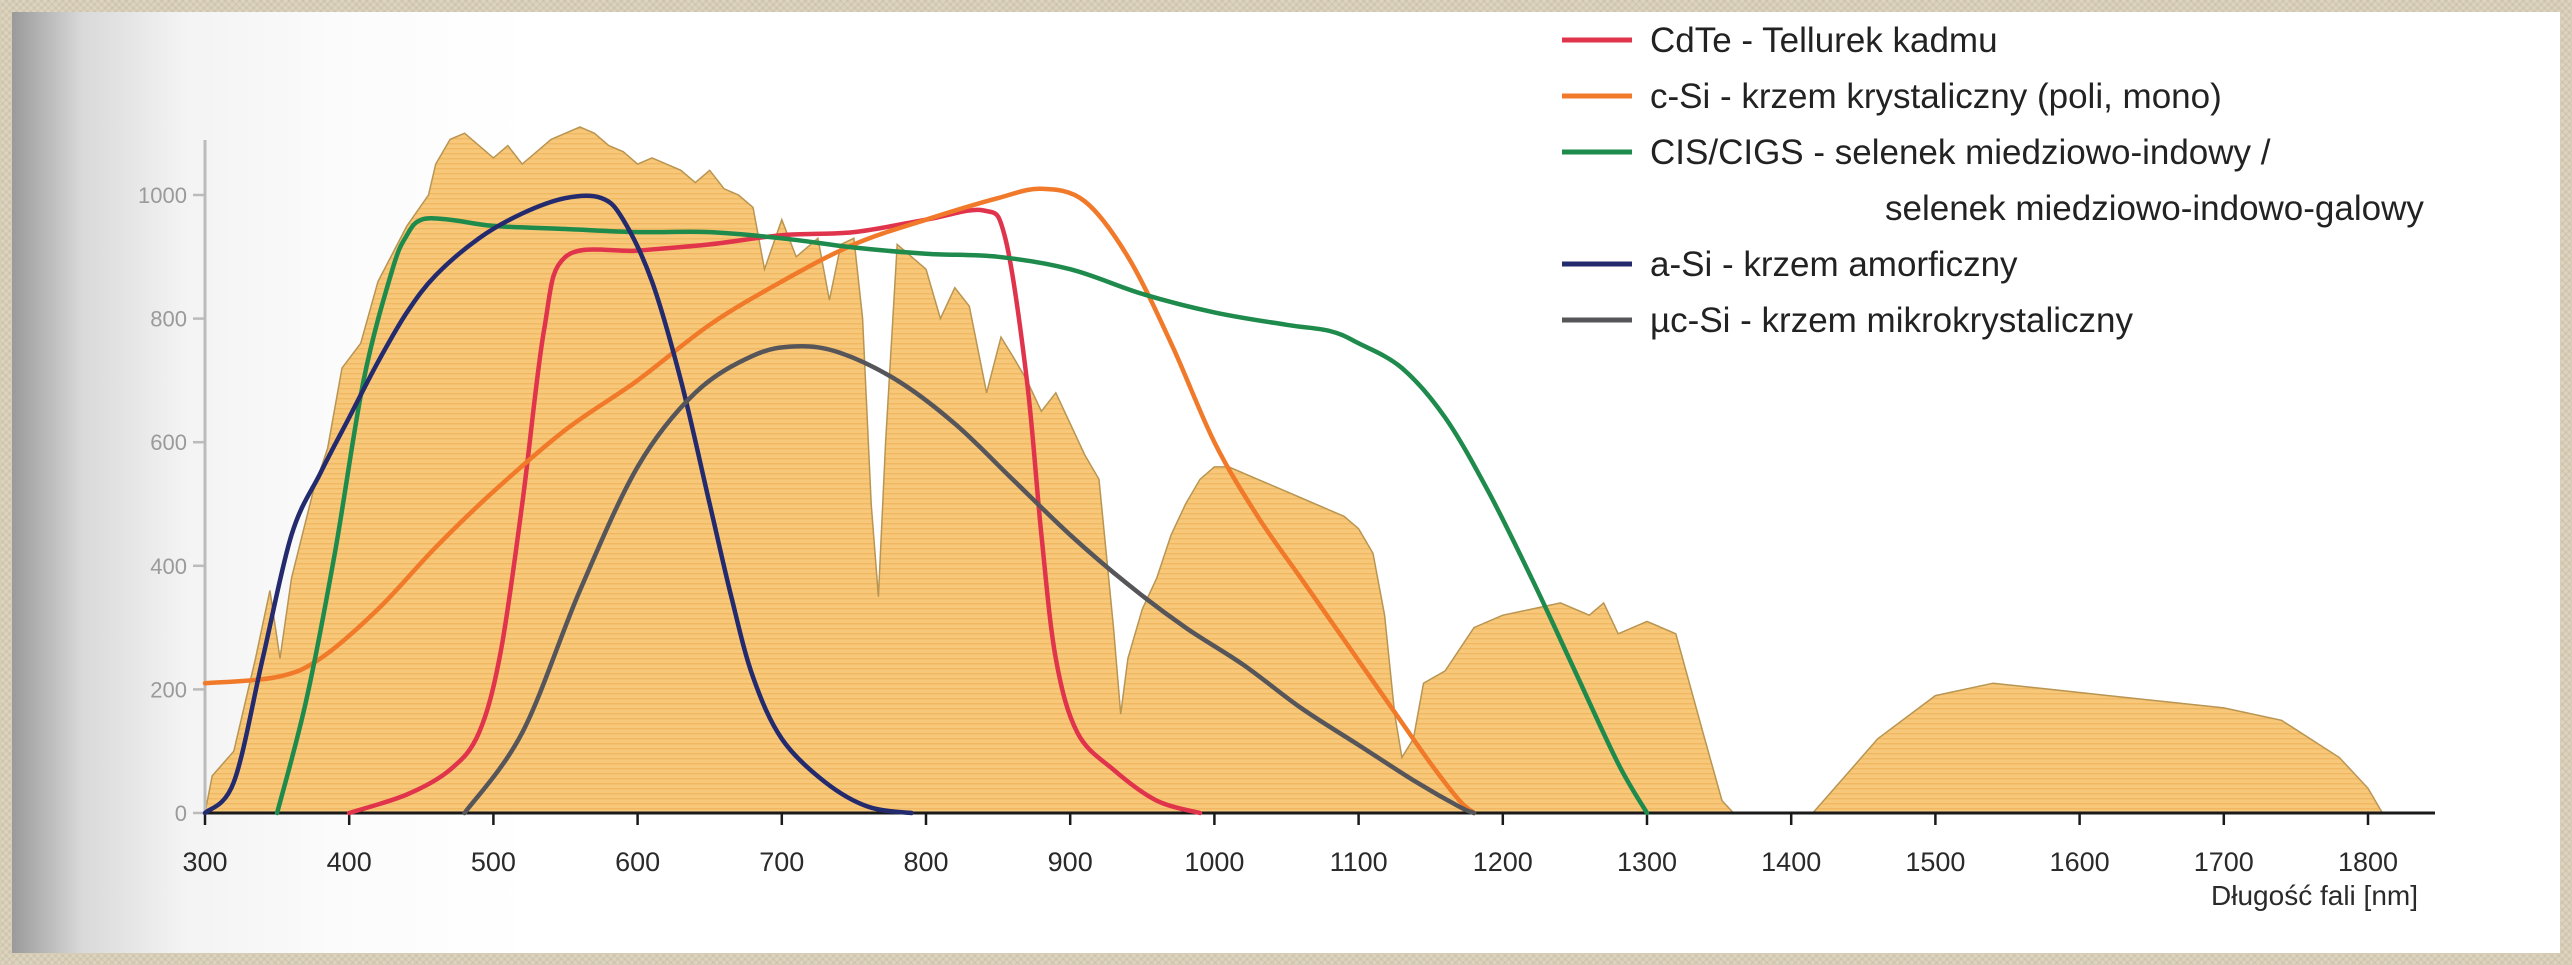 The height and width of the screenshot is (965, 2572). What do you see at coordinates (2224, 862) in the screenshot?
I see `x-tick-label: 1700` at bounding box center [2224, 862].